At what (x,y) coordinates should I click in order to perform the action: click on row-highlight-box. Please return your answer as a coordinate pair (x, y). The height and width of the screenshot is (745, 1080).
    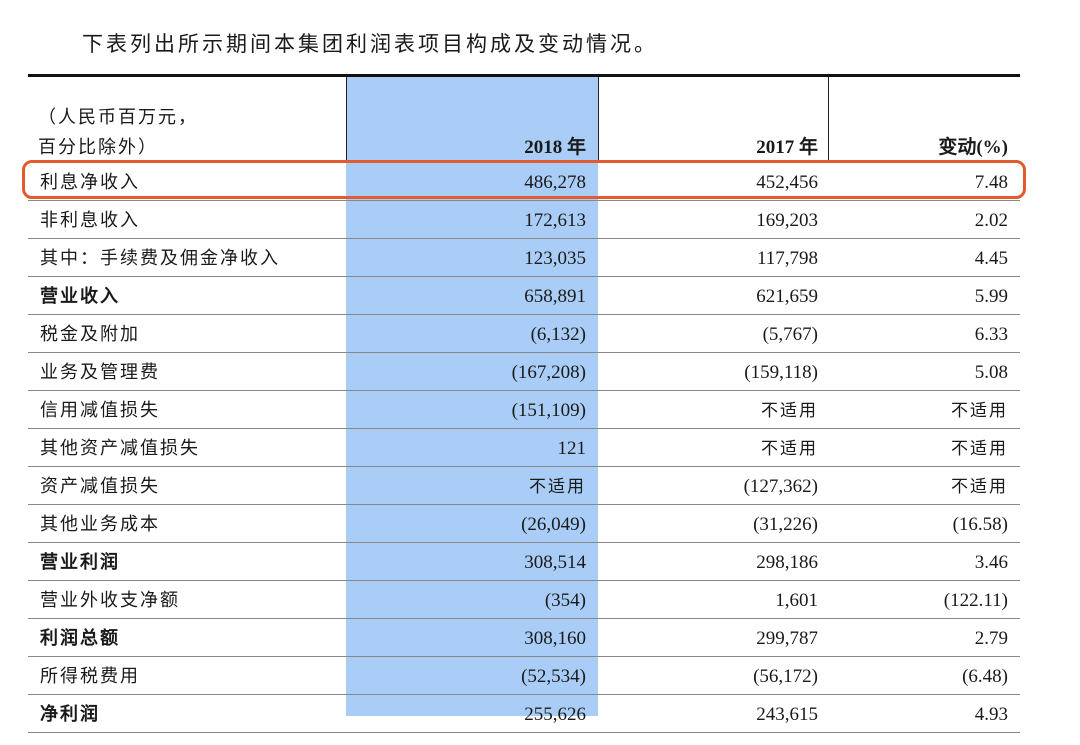
    Looking at the image, I should click on (524, 179).